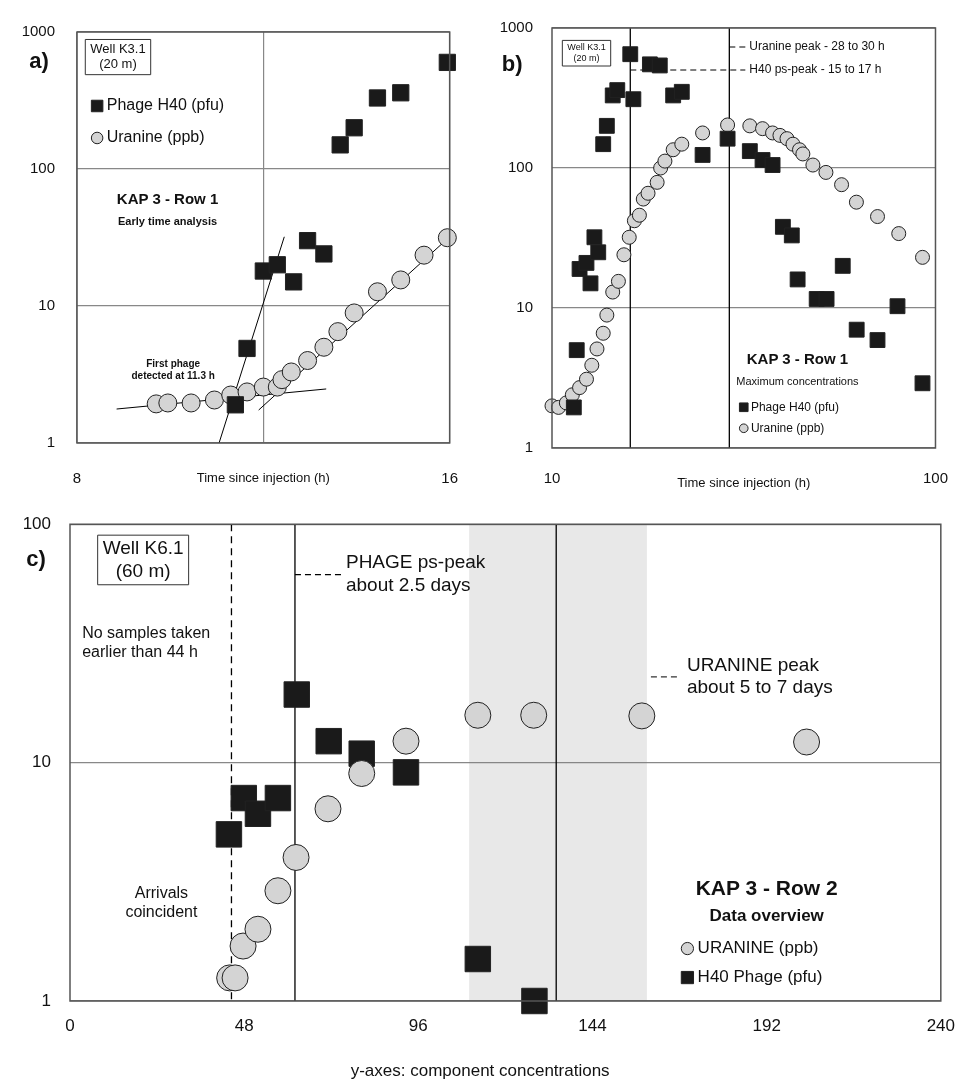 The width and height of the screenshot is (970, 1091). I want to click on annotation: Maximum concentrations, so click(798, 381).